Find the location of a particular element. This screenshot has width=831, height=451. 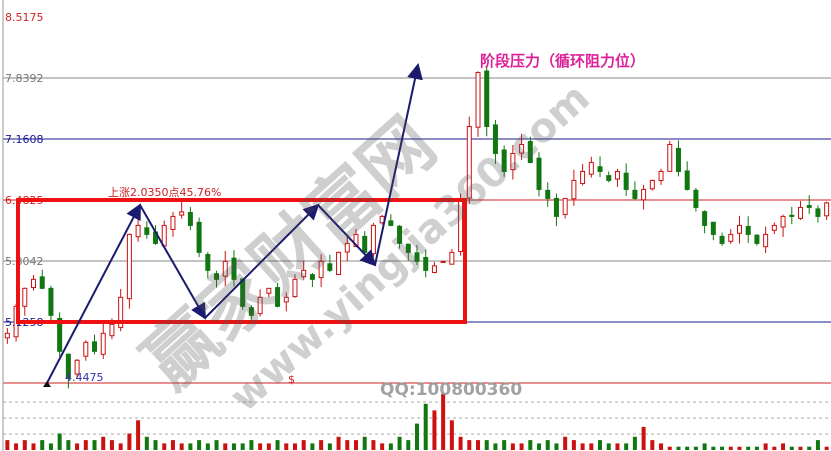

y-tick-0: 8.5175 is located at coordinates (24, 17).